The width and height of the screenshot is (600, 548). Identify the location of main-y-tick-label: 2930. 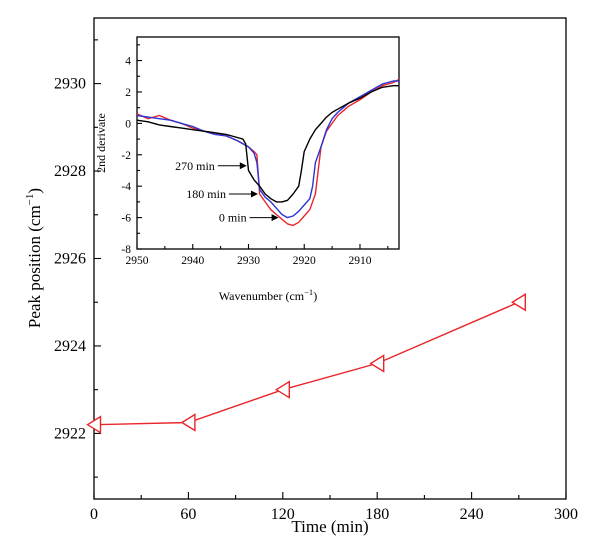
(70, 84).